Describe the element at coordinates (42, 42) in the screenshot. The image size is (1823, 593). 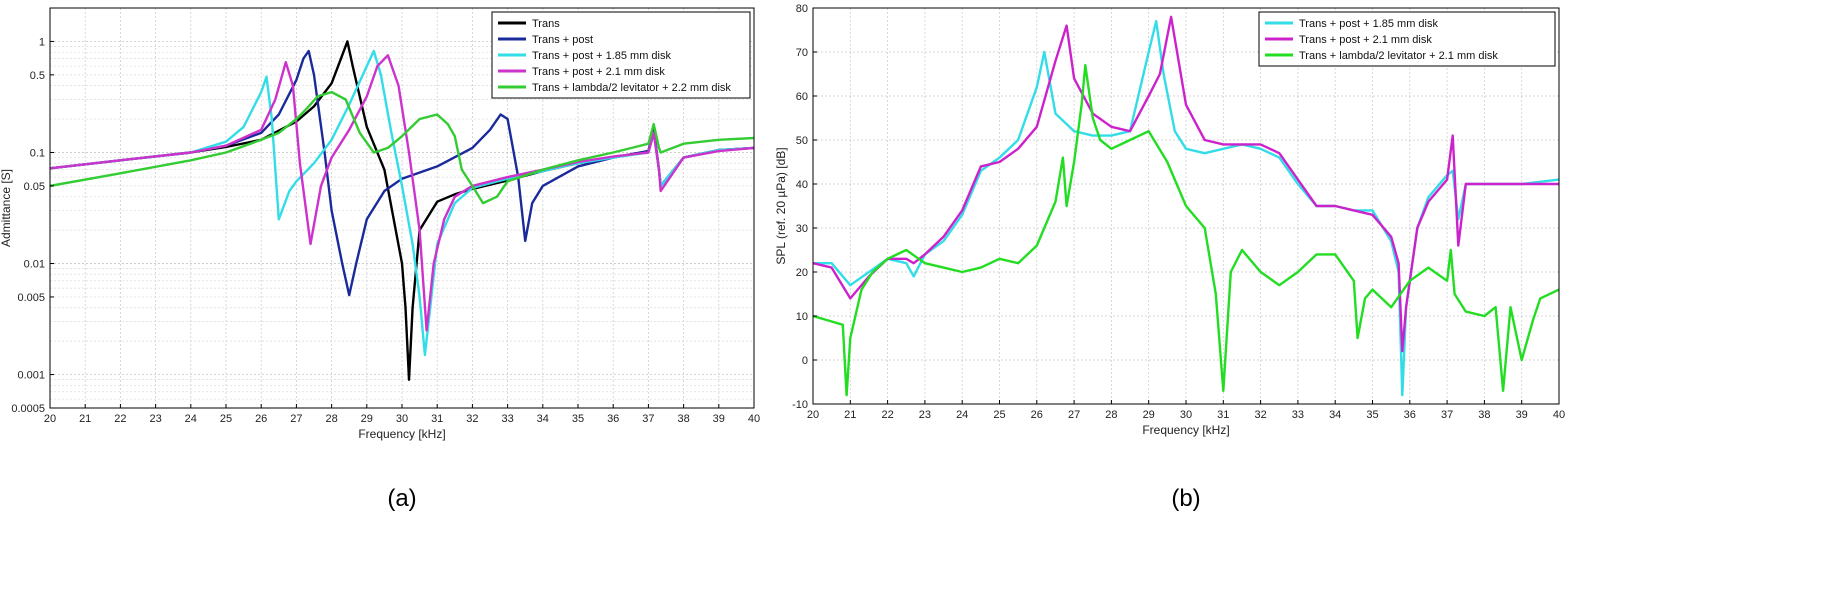
I see `y-tick-label: 1` at that location.